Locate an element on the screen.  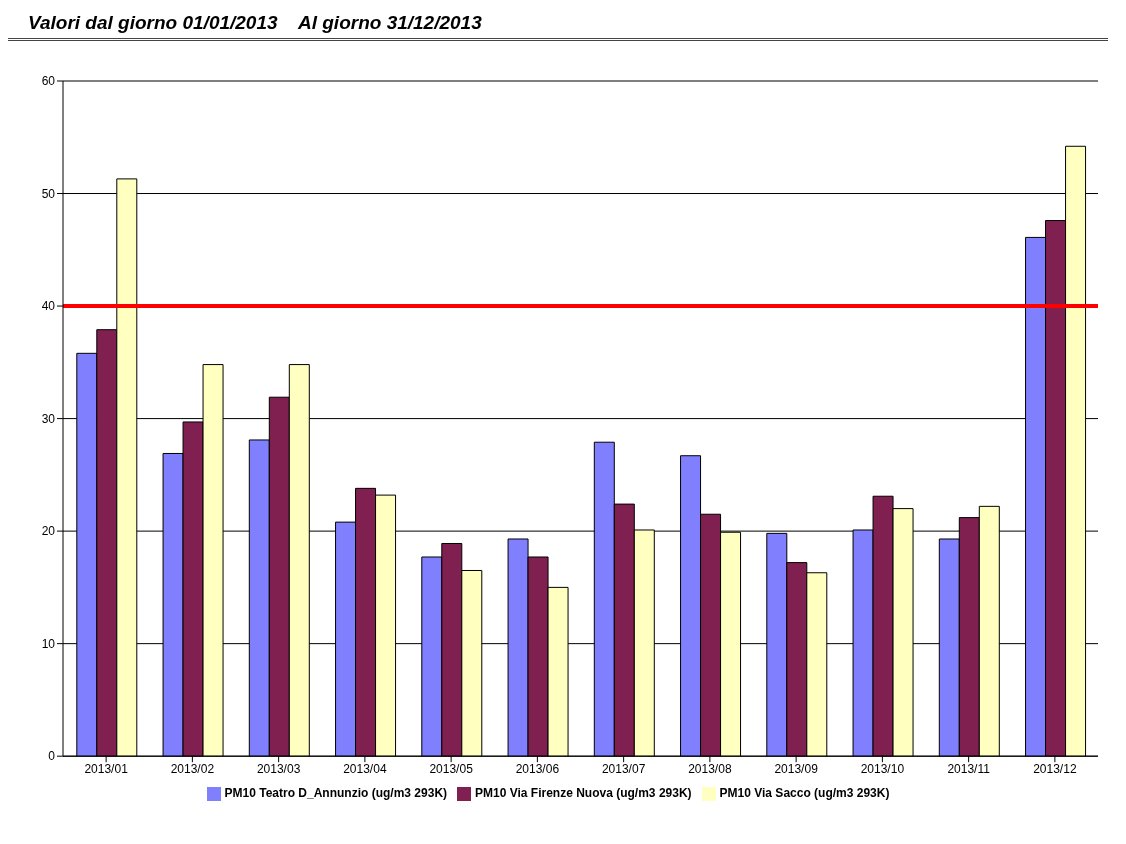
y-tick-label: 0 is located at coordinates (52, 756).